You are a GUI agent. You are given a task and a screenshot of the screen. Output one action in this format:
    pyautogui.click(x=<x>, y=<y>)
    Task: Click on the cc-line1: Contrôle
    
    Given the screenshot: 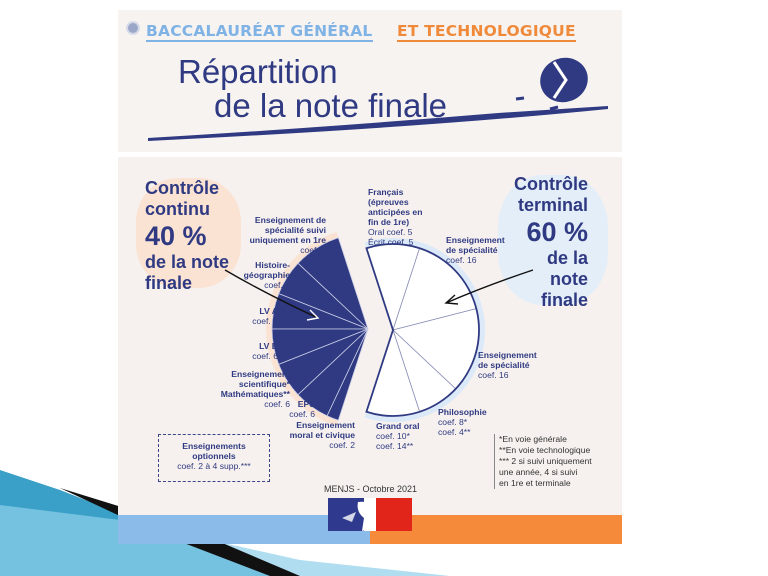 What is the action you would take?
    pyautogui.click(x=182, y=188)
    